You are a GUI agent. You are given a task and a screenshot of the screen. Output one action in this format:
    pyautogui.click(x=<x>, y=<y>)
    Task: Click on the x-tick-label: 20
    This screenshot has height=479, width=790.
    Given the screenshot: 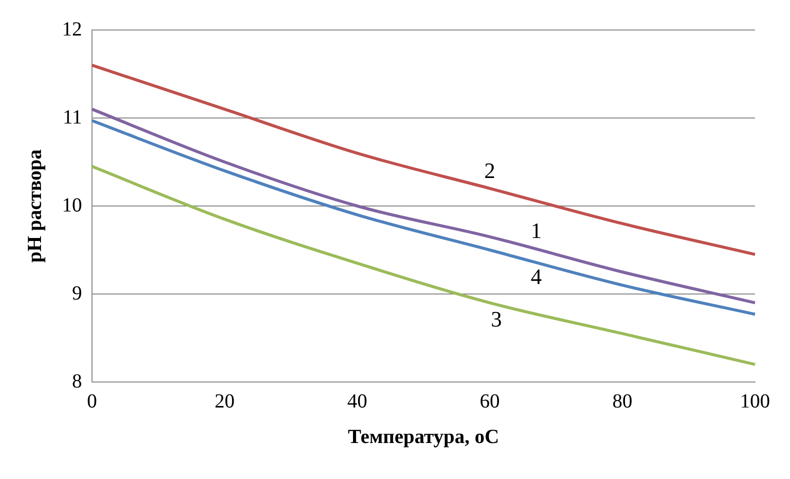 What is the action you would take?
    pyautogui.click(x=224, y=401)
    